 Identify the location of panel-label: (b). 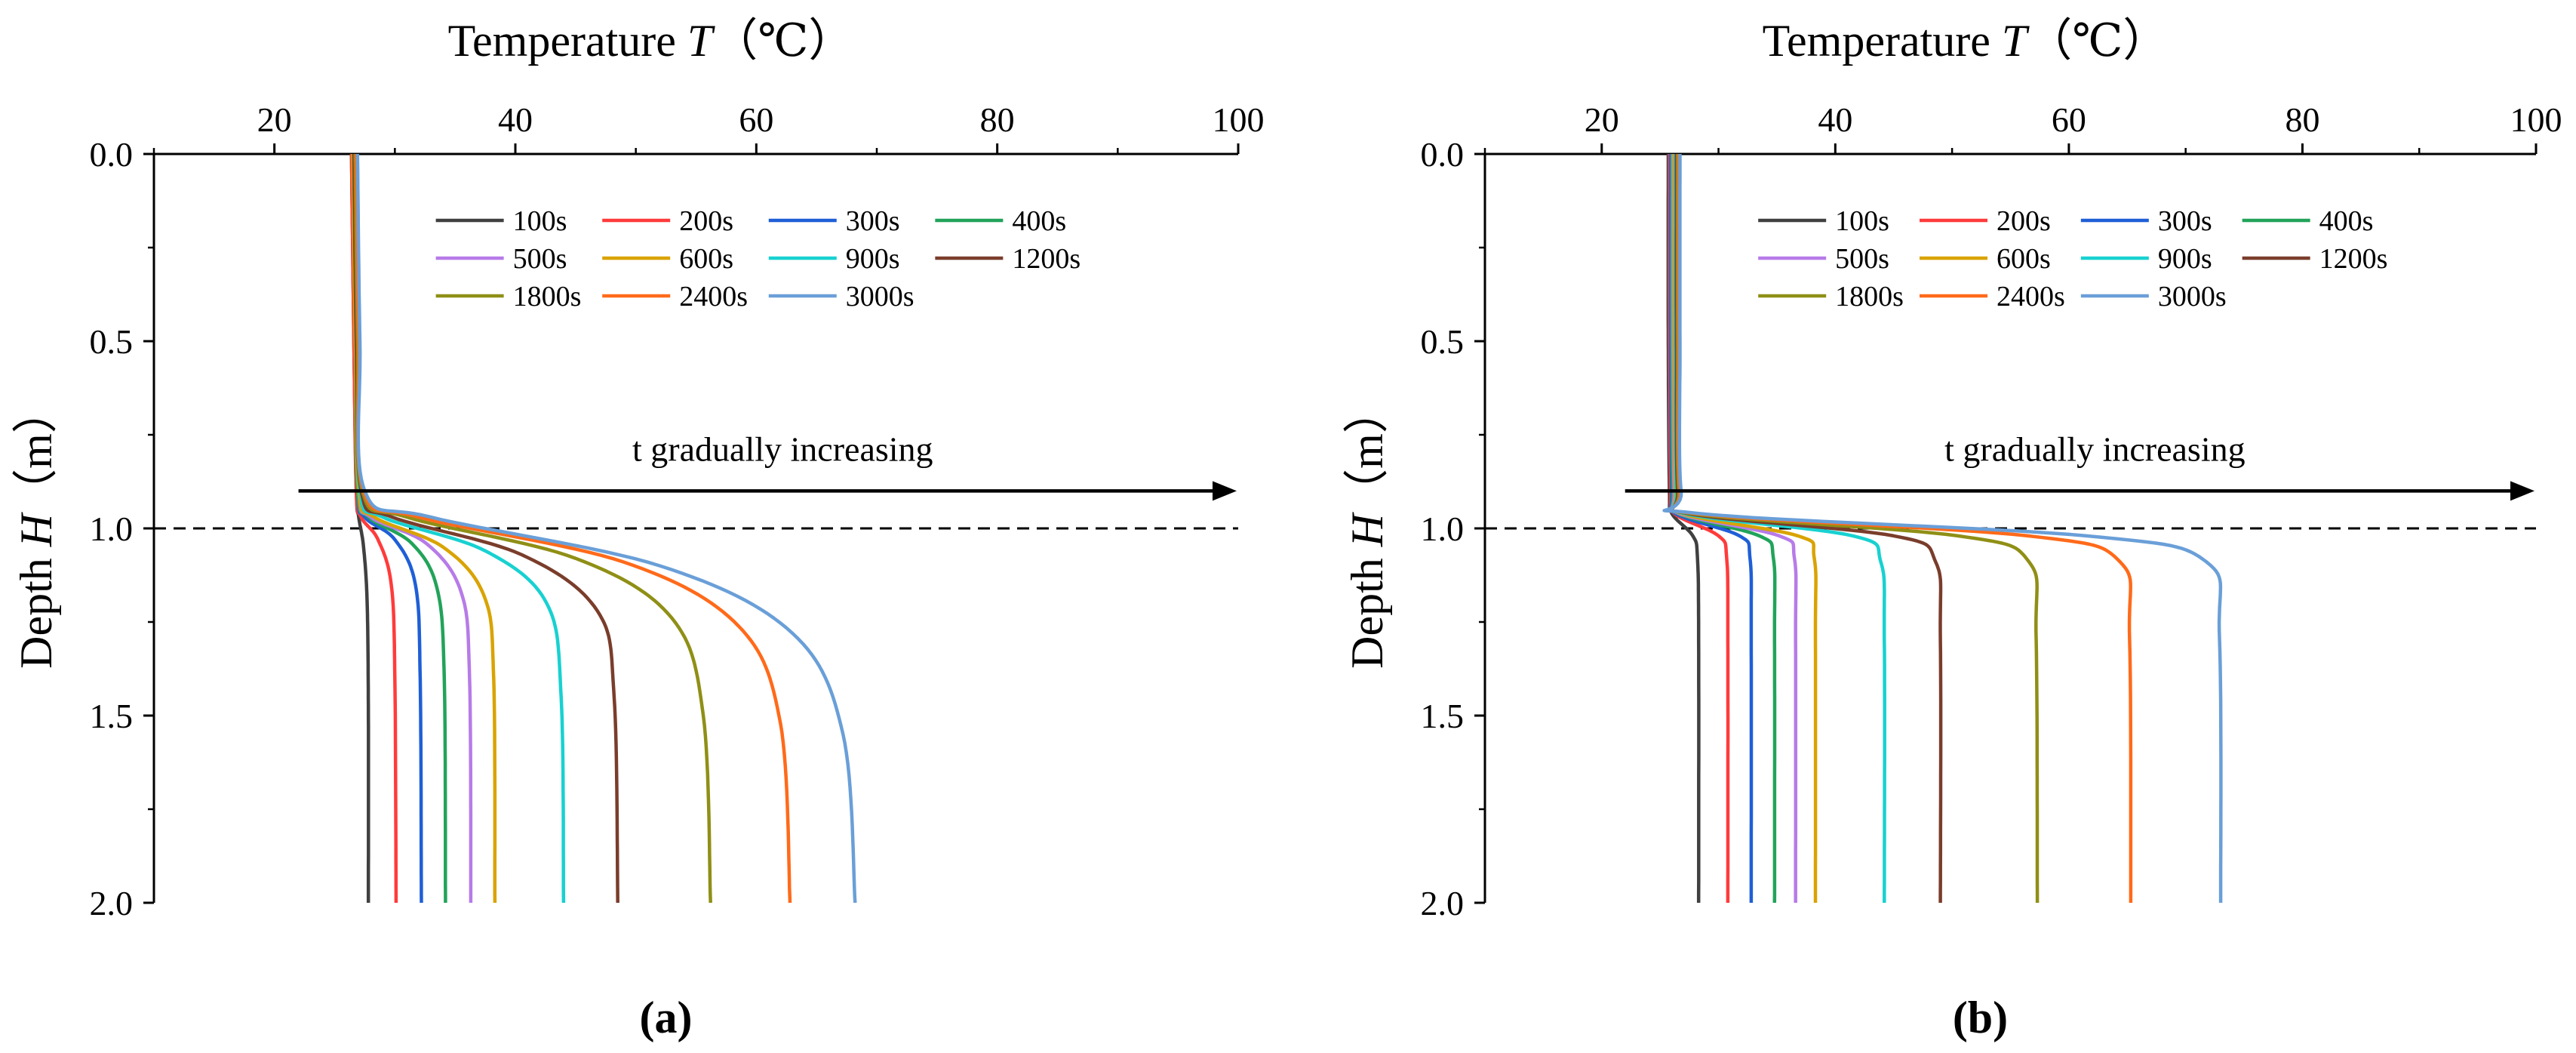
(1980, 1017).